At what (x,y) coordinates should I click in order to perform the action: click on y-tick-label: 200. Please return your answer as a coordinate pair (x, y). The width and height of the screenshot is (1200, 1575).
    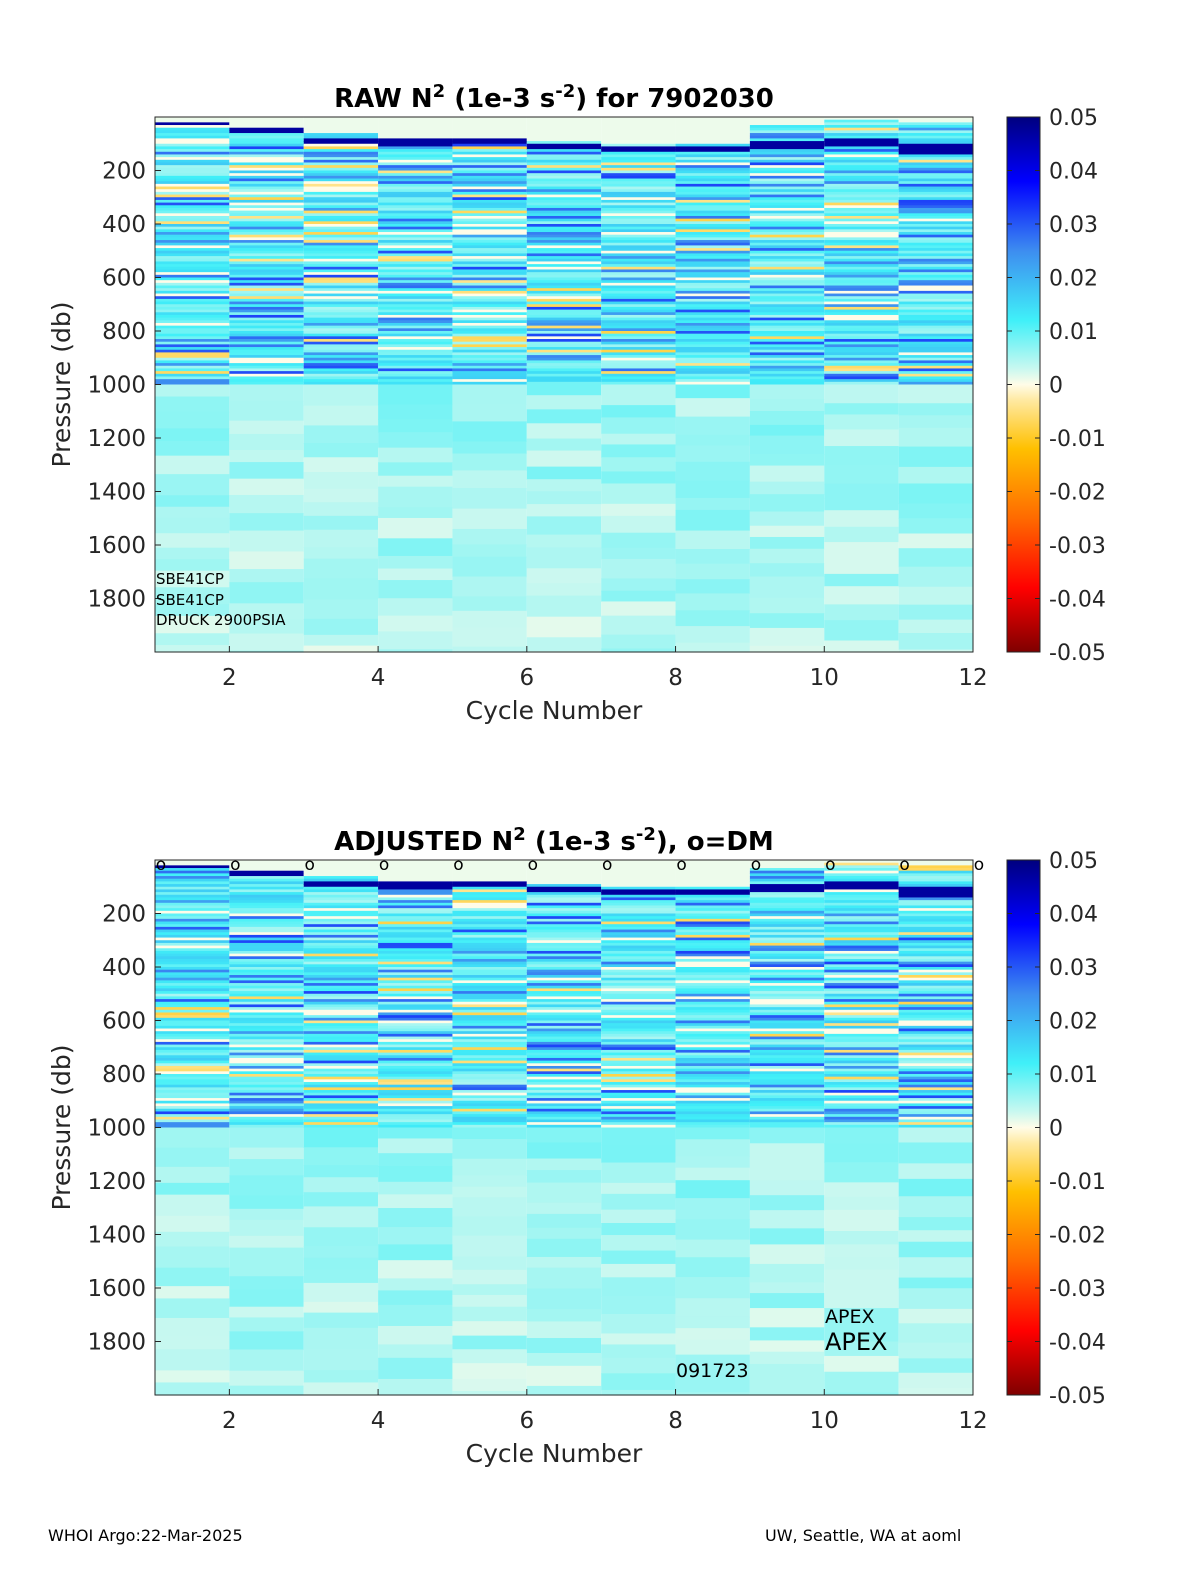
    Looking at the image, I should click on (124, 172).